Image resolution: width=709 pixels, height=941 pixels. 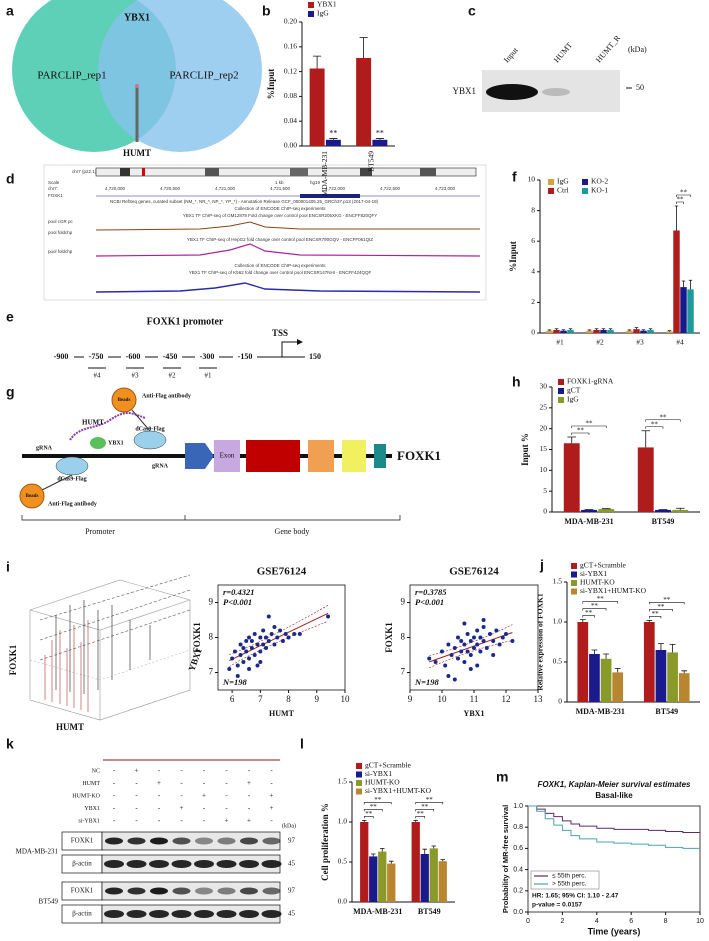 I want to click on bead-label: Beads, so click(x=124, y=400).